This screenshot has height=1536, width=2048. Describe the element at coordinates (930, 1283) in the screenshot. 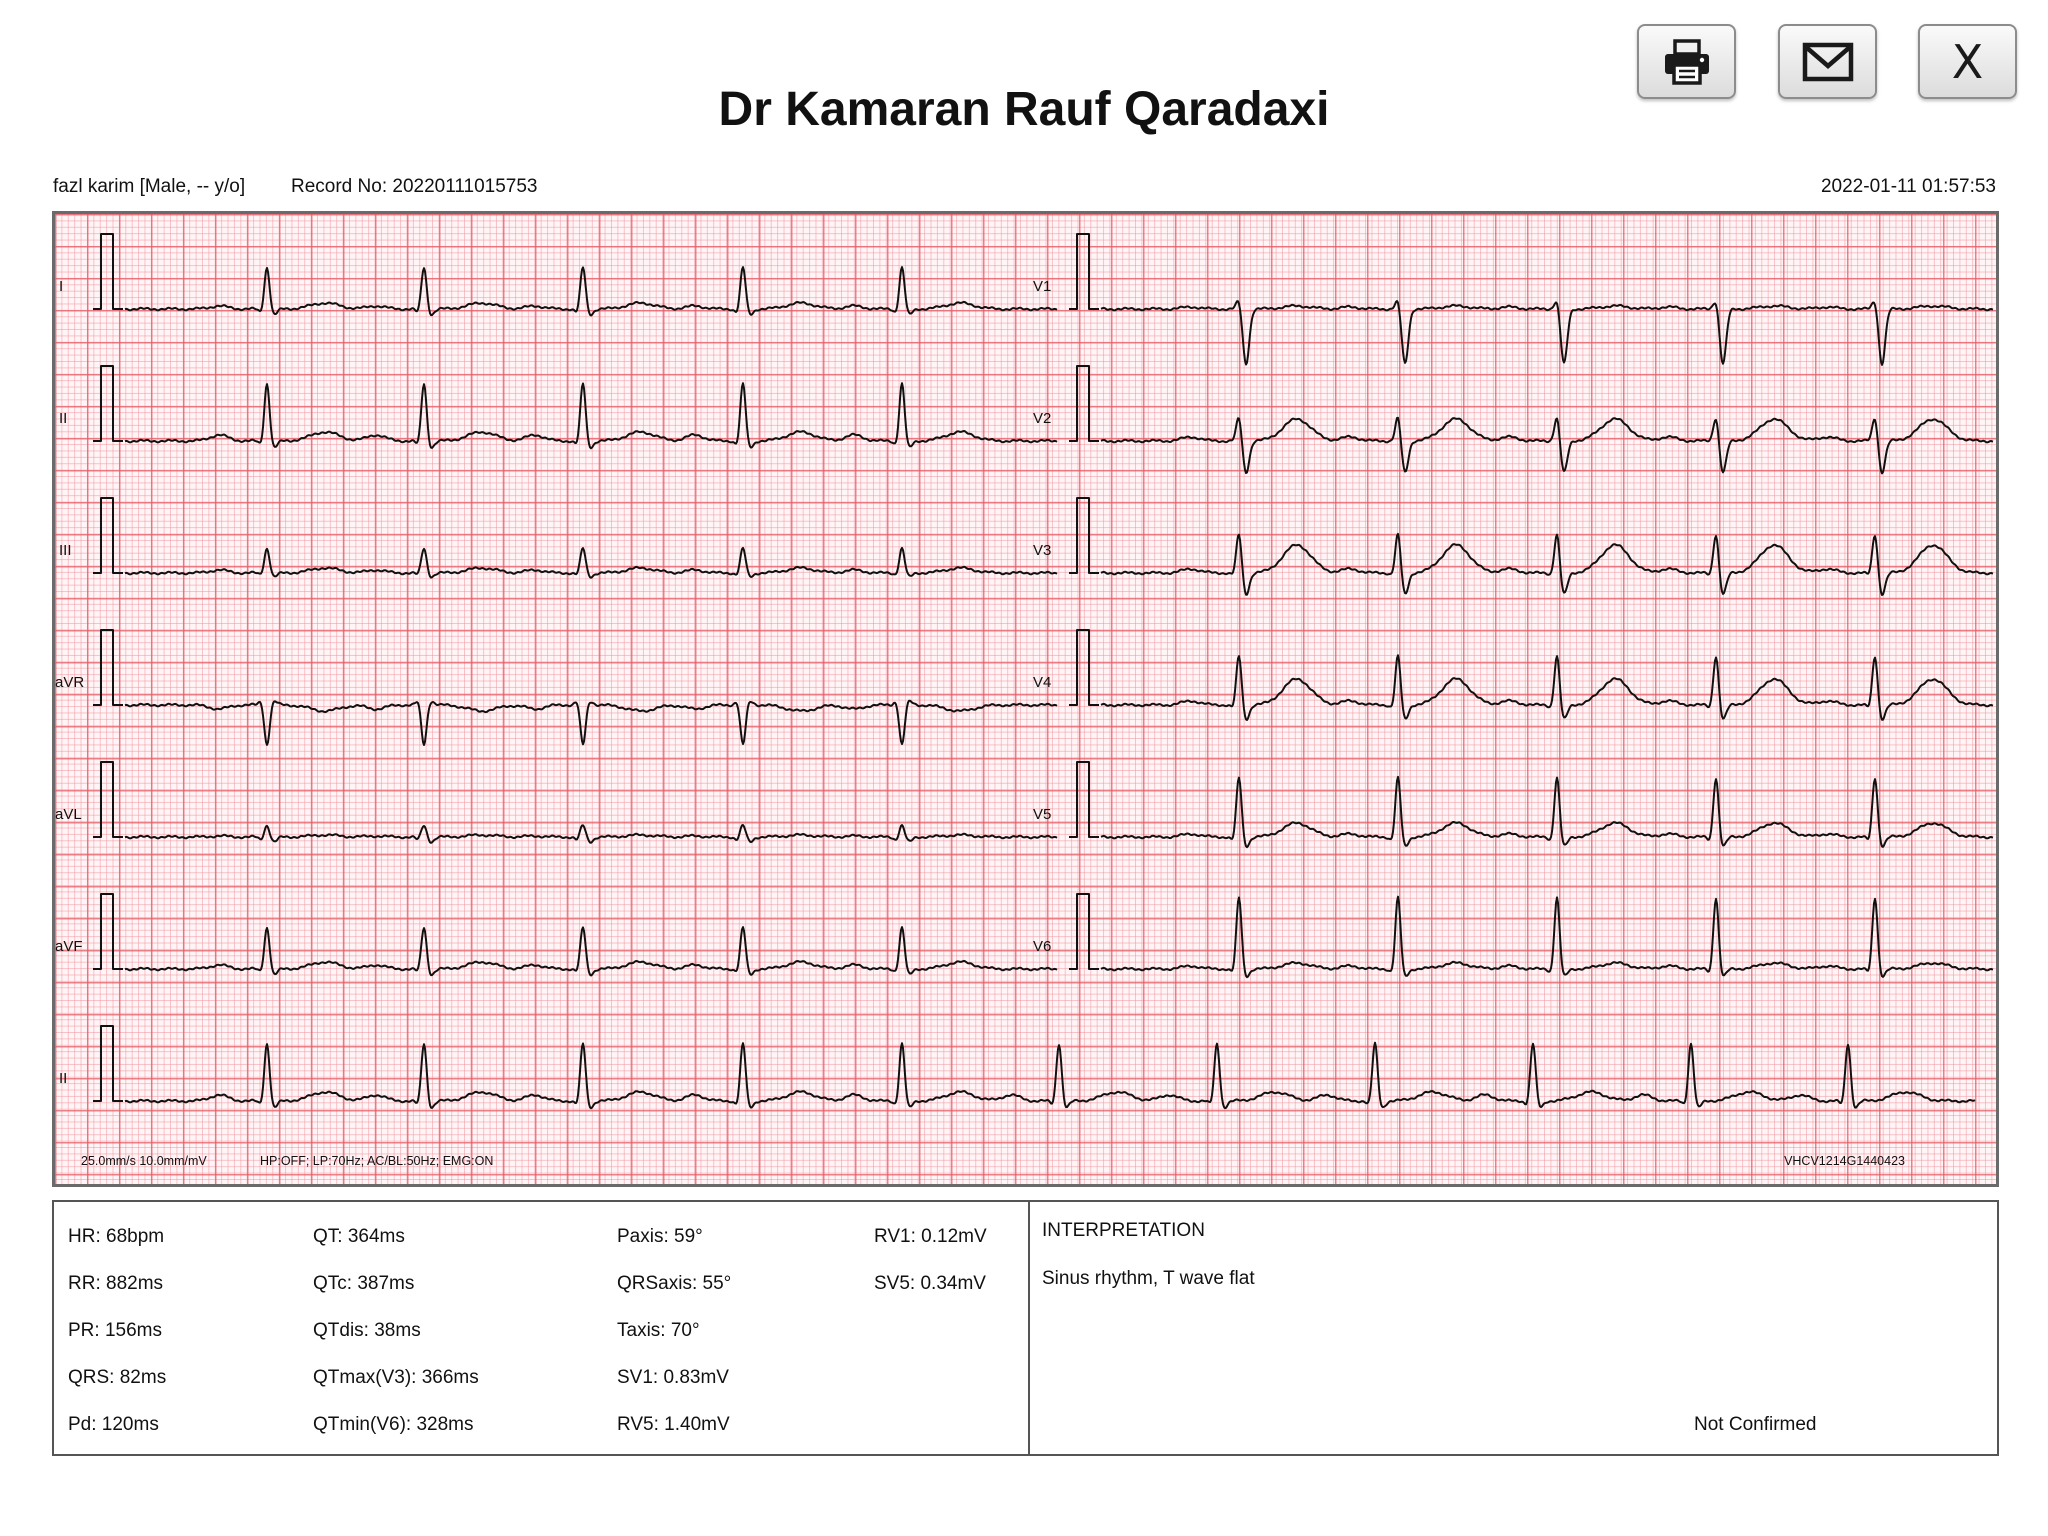

I see `measure-sv5: SV5: 0.34mV` at that location.